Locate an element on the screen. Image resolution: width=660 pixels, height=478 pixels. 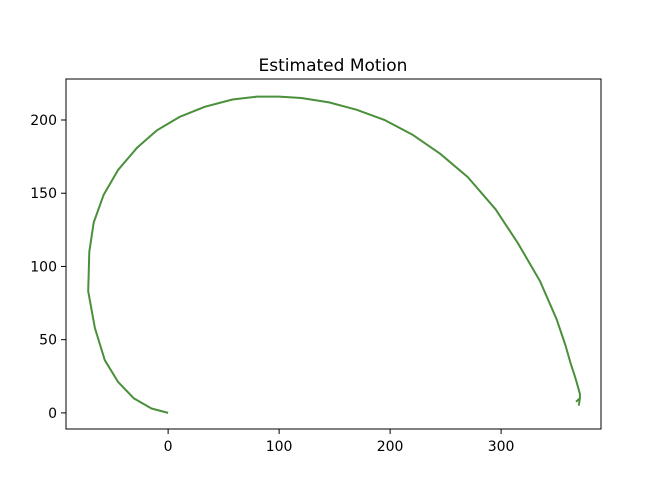
chart-title: Estimated Motion is located at coordinates (333, 66).